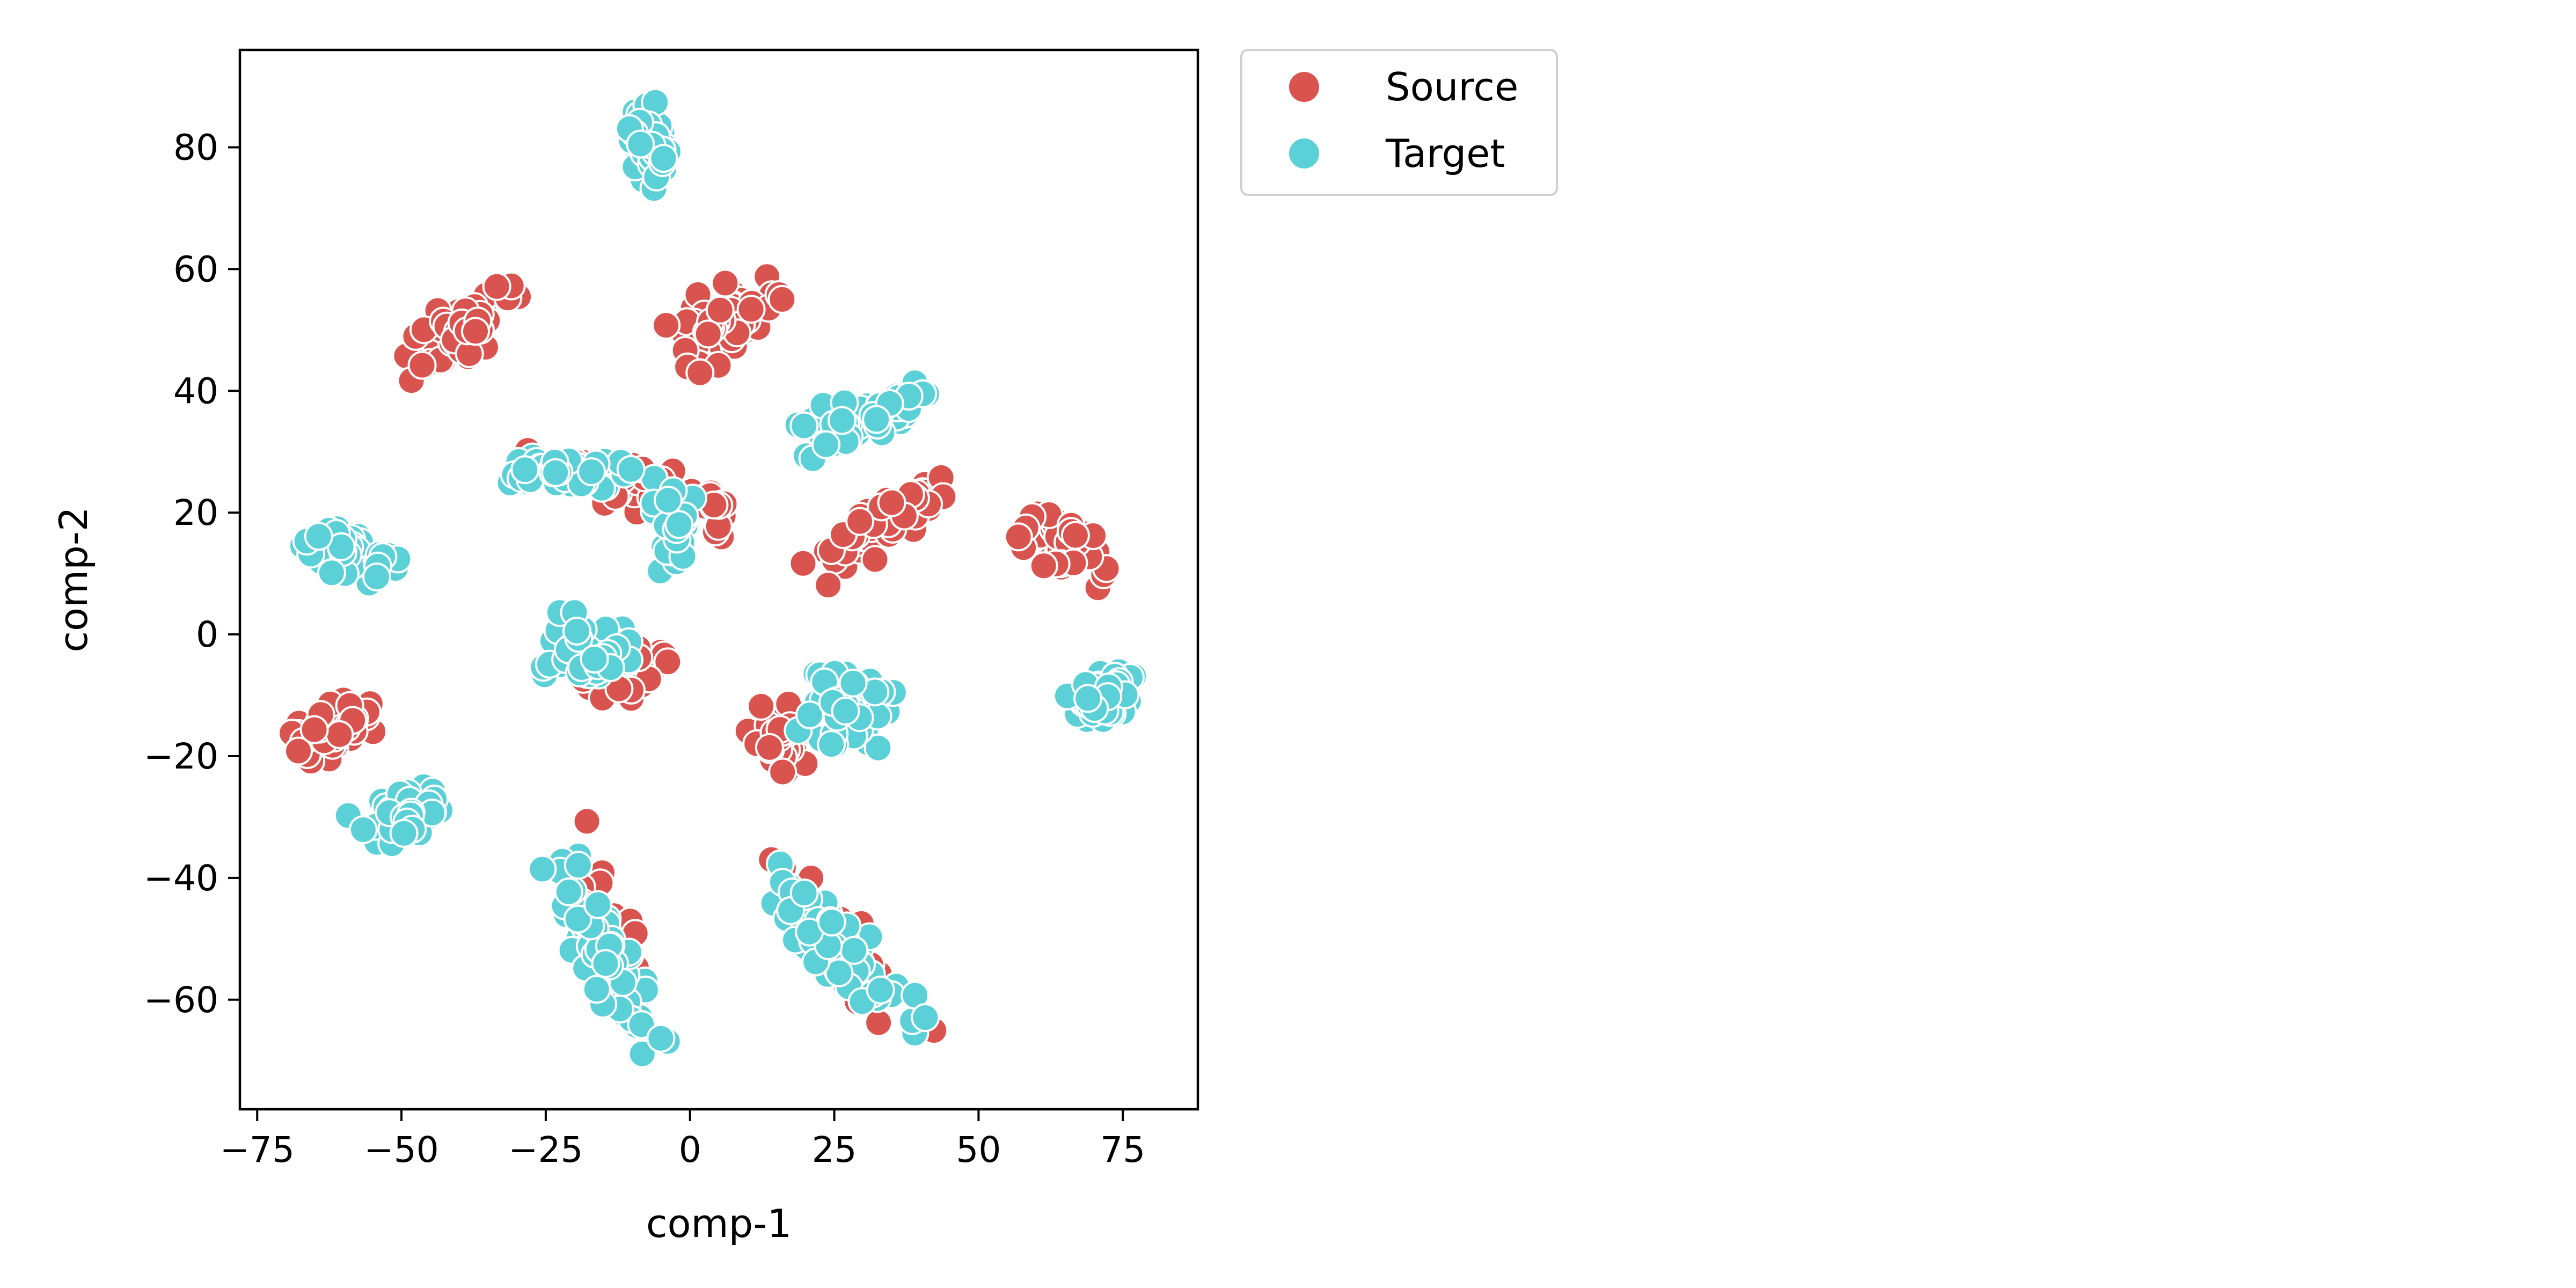  I want to click on x-axis-ticks: −75 −50 −25 0 25 50 75, so click(682, 1139).